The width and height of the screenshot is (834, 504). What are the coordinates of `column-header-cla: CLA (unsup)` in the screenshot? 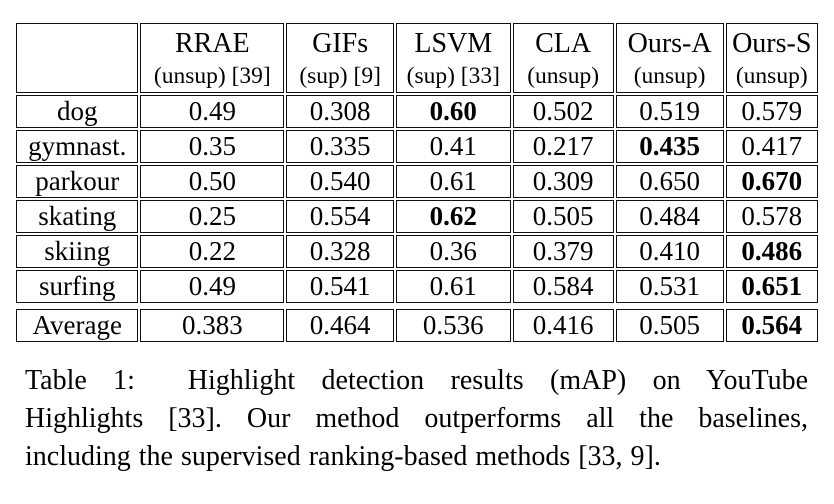 It's located at (563, 58).